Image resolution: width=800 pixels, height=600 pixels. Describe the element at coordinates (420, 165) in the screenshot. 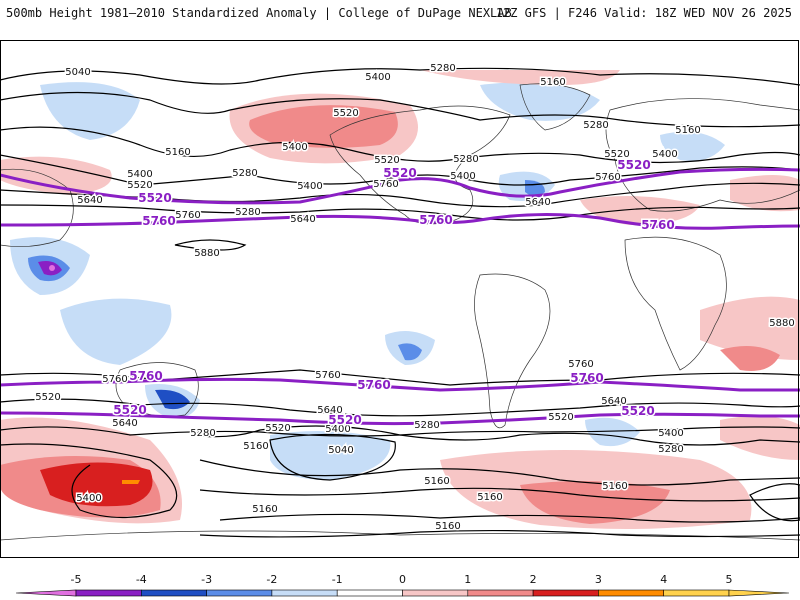

I see `north-america-coastline` at that location.